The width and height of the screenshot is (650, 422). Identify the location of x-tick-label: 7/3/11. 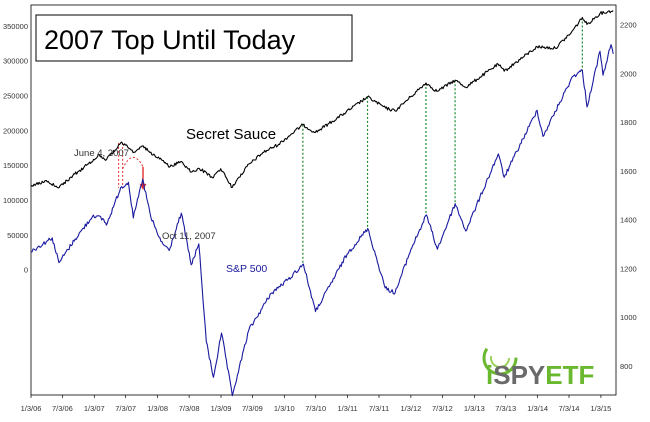
(379, 408).